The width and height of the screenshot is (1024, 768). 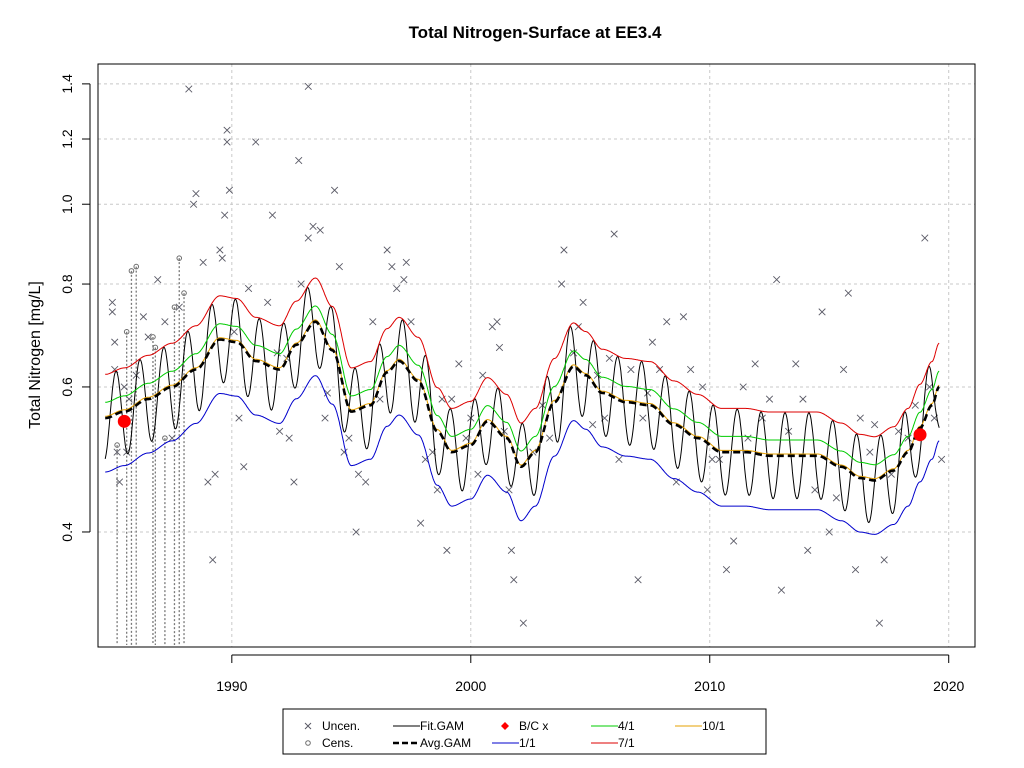 What do you see at coordinates (332, 726) in the screenshot?
I see `legend-item: Uncen.` at bounding box center [332, 726].